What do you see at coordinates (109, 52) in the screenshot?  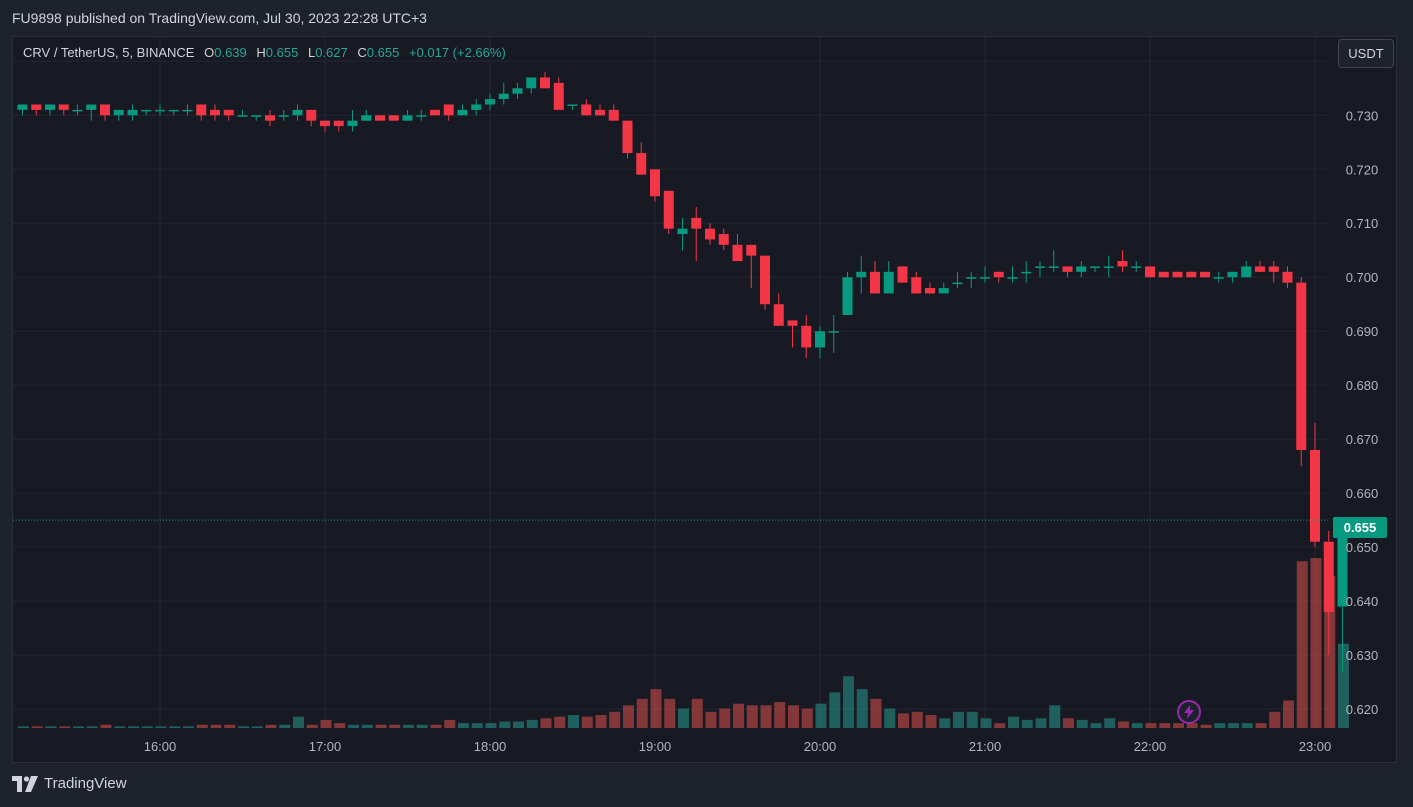 I see `symbol-info: CRV / TetherUS, 5, BINANCE` at bounding box center [109, 52].